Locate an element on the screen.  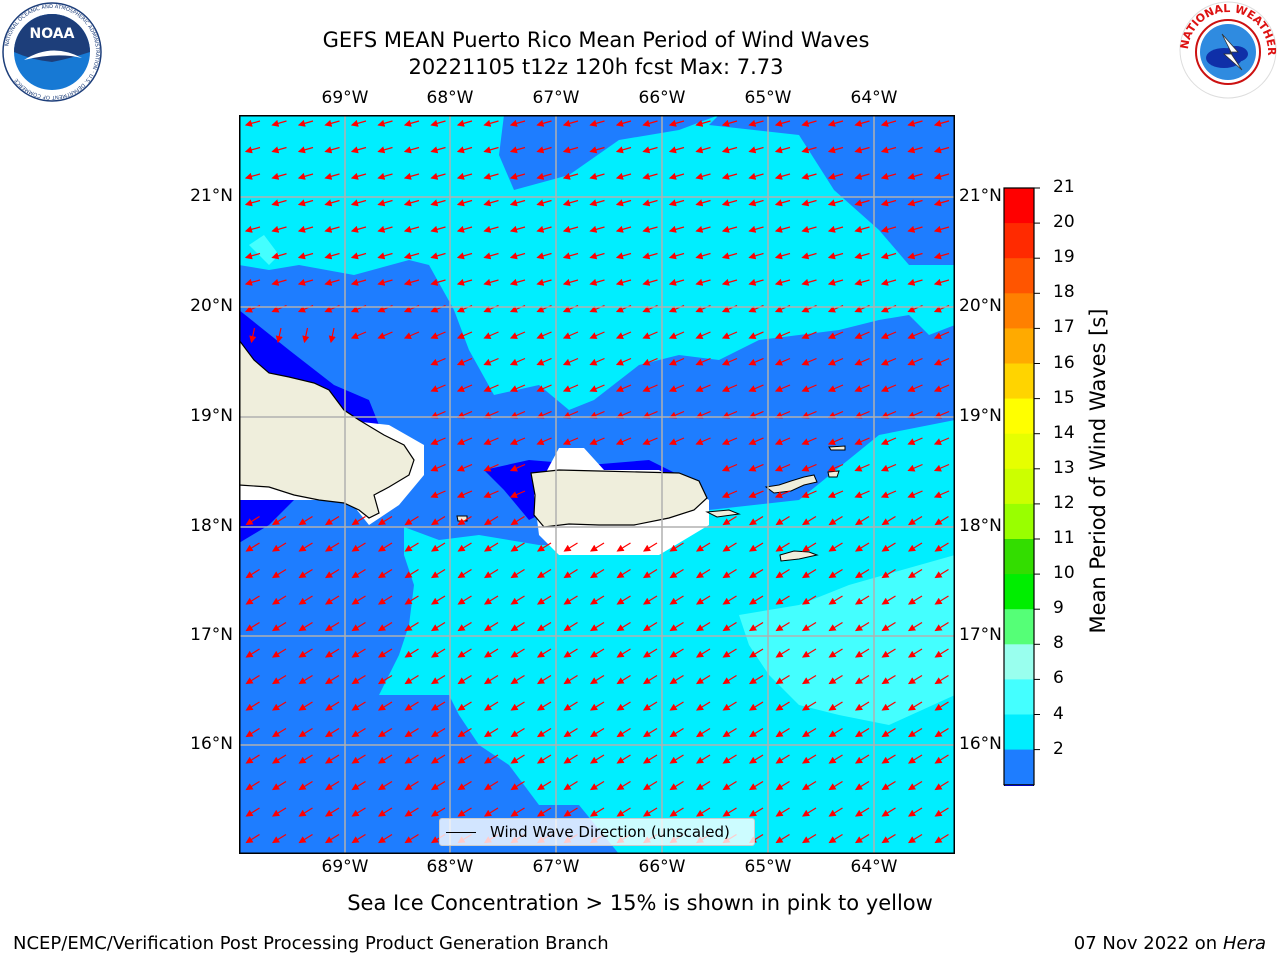
nws-logo: NATIONAL WEATHER SERVICE is located at coordinates (1226, 50).